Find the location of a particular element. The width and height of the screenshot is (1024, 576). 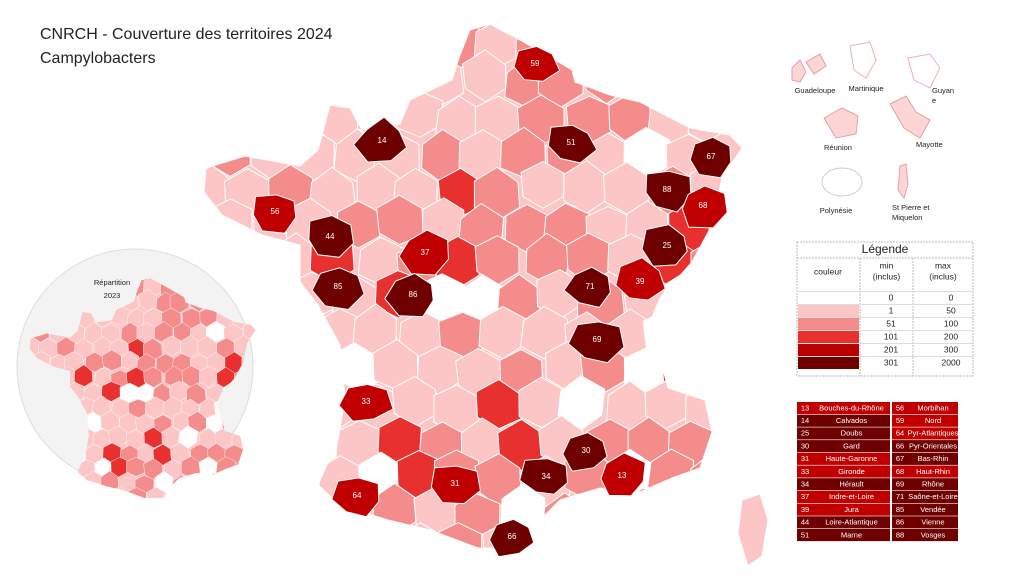

key-code: 14 is located at coordinates (805, 420).